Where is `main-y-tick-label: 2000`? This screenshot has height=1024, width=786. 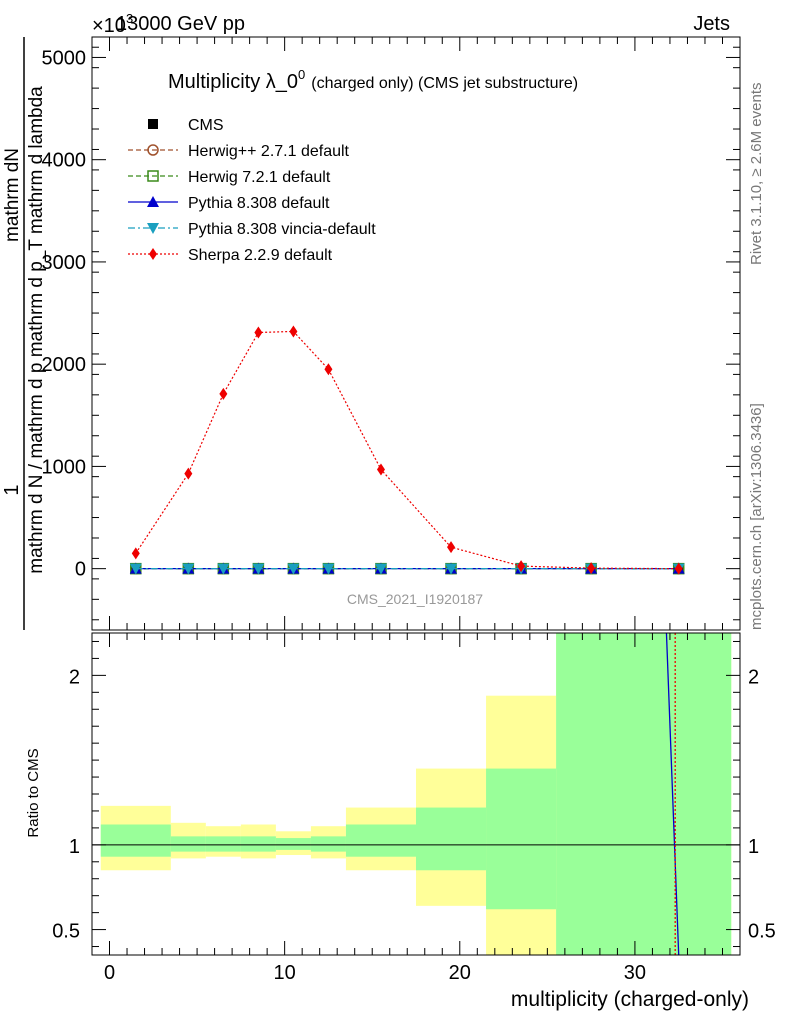 main-y-tick-label: 2000 is located at coordinates (64, 365).